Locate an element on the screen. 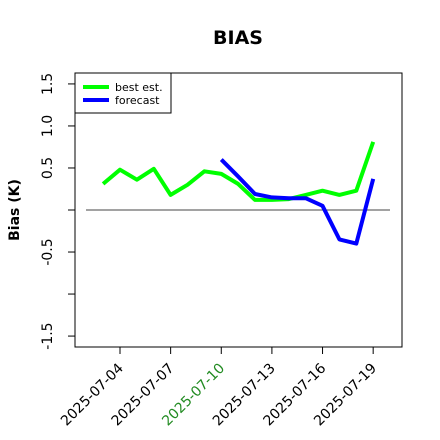 This screenshot has height=440, width=440. y-tick-label: 0.5 is located at coordinates (48, 168).